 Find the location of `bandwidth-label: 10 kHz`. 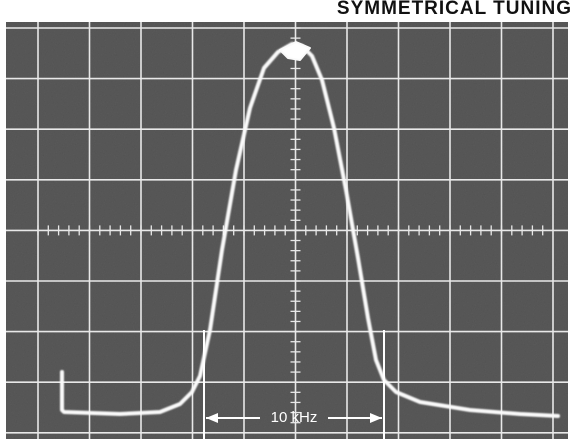

bandwidth-label: 10 kHz is located at coordinates (294, 417).